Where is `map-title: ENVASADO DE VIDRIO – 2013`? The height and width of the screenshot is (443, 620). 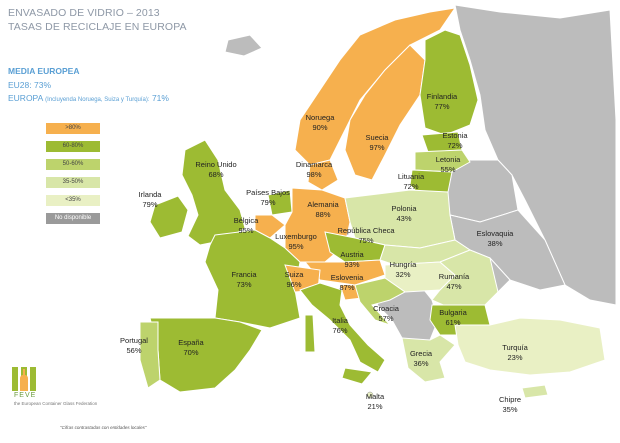 map-title: ENVASADO DE VIDRIO – 2013 is located at coordinates (84, 13).